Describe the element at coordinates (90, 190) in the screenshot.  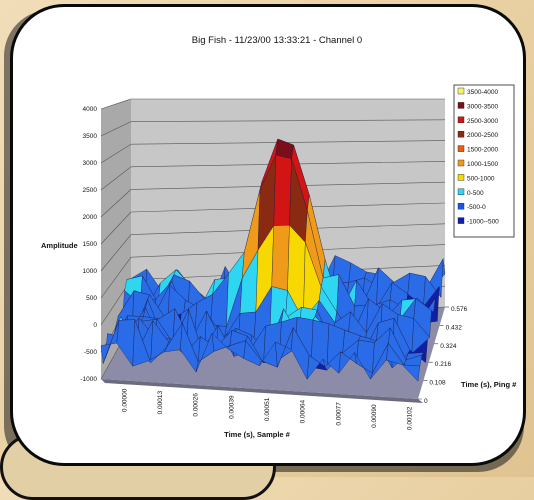
I see `z-tick-label: 2500` at that location.